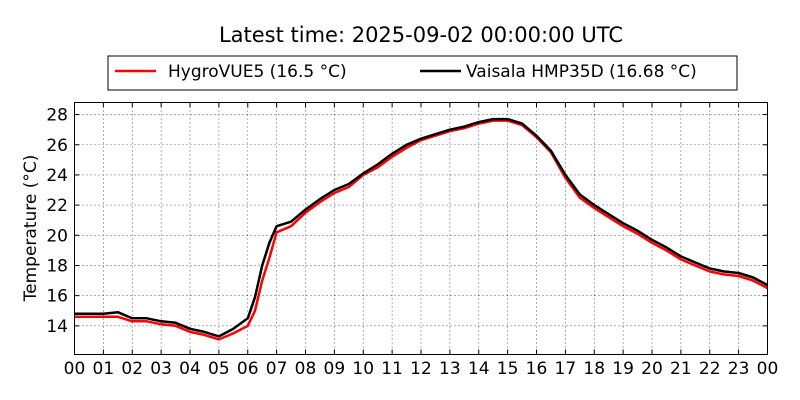 The image size is (800, 400). Describe the element at coordinates (681, 369) in the screenshot. I see `x-tick-label: 21` at that location.